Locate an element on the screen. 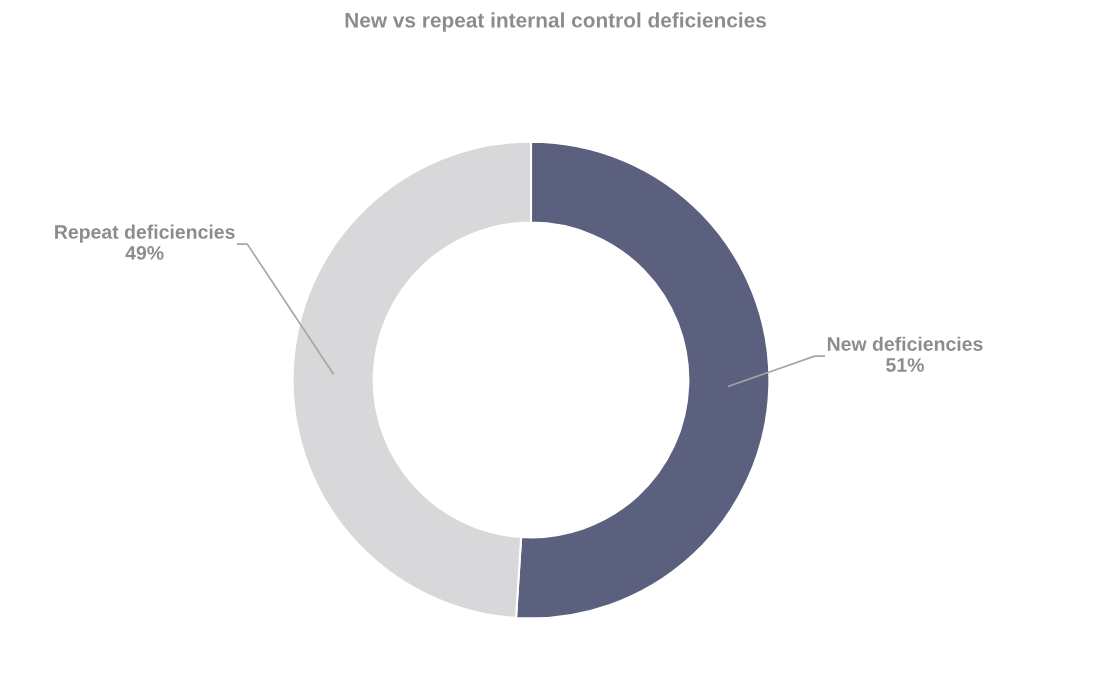 The image size is (1111, 679). data-label: 49% is located at coordinates (144, 253).